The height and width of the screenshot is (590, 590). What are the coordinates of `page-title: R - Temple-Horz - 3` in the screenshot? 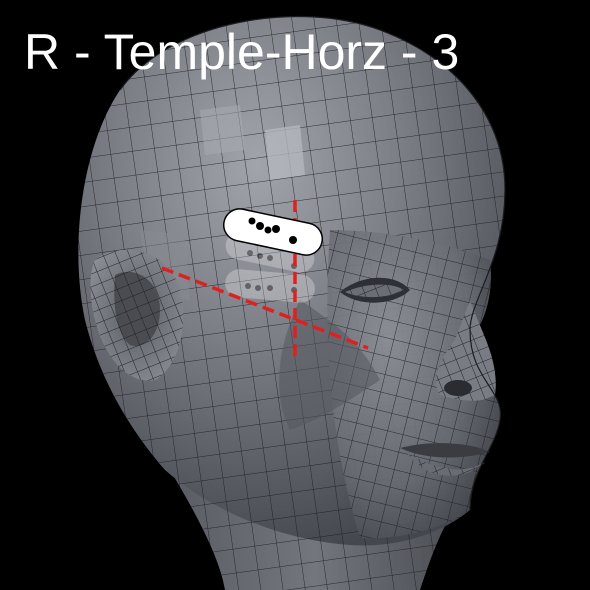 It's located at (241, 52).